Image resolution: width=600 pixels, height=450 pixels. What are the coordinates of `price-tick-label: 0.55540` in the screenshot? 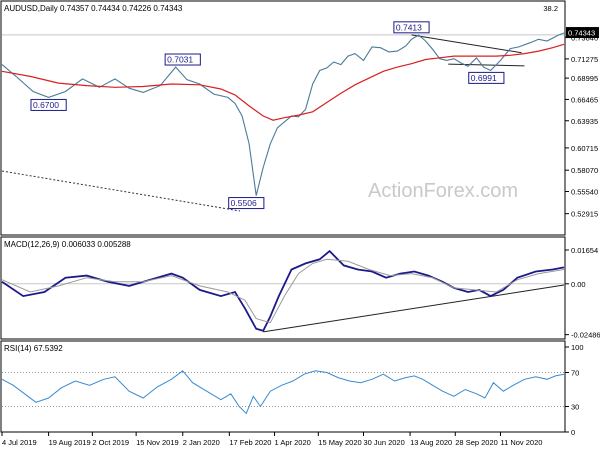 It's located at (584, 192).